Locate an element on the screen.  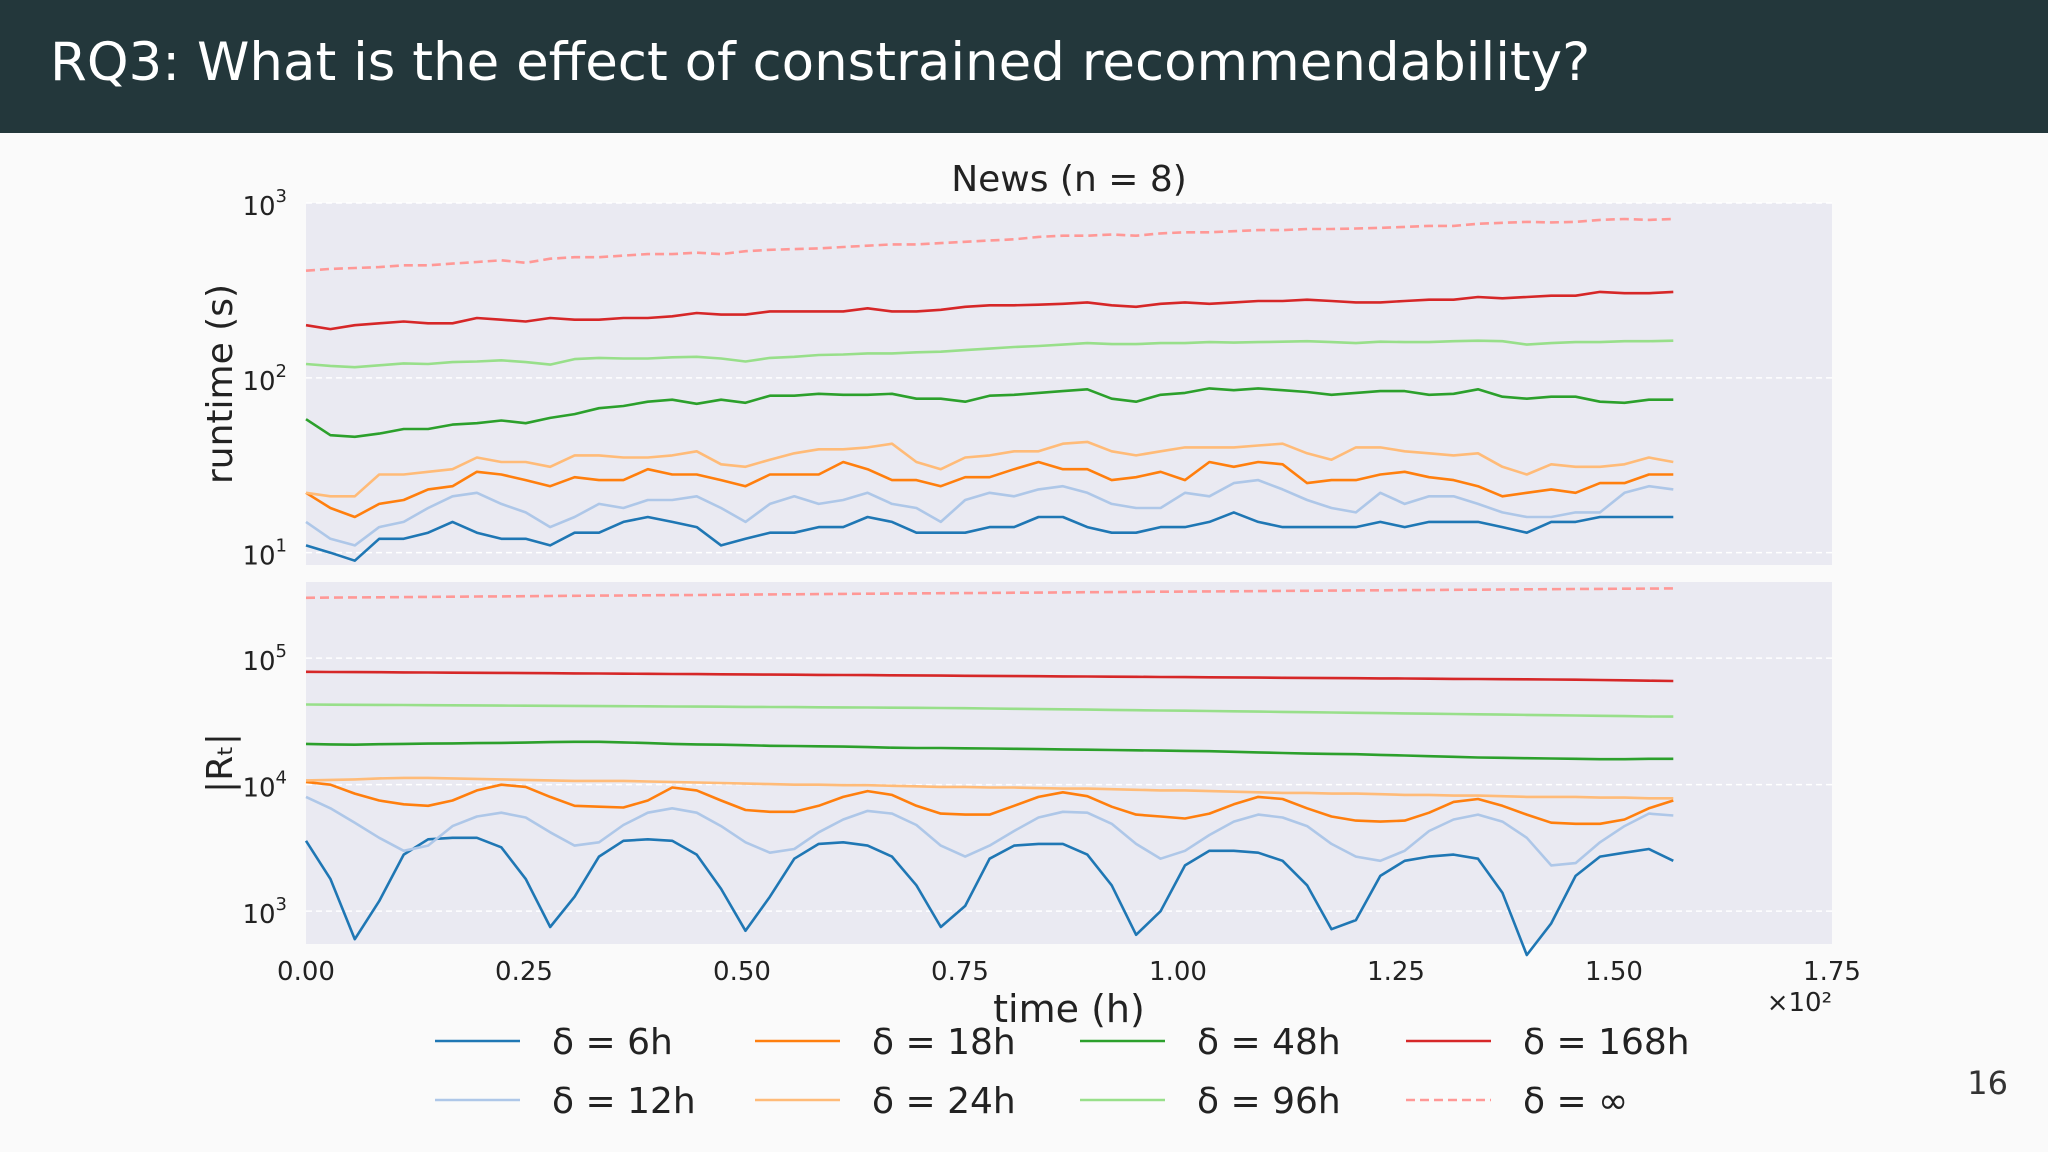
legend-label: δ = 24h is located at coordinates (944, 1101).